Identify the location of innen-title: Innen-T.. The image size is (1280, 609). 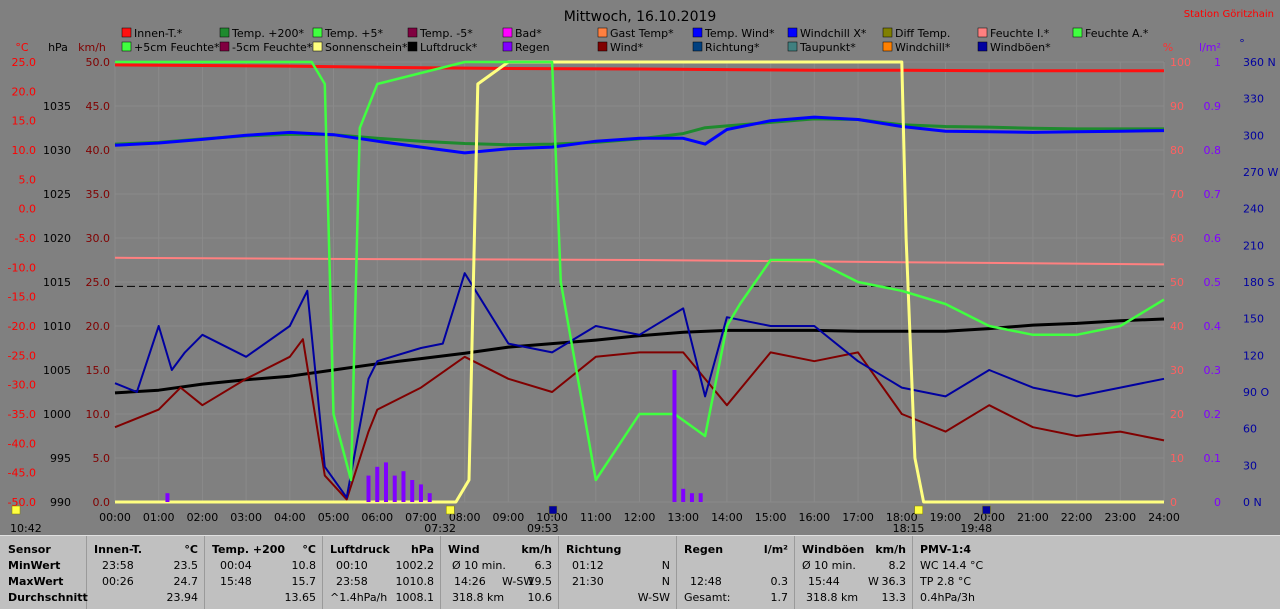
(118, 549).